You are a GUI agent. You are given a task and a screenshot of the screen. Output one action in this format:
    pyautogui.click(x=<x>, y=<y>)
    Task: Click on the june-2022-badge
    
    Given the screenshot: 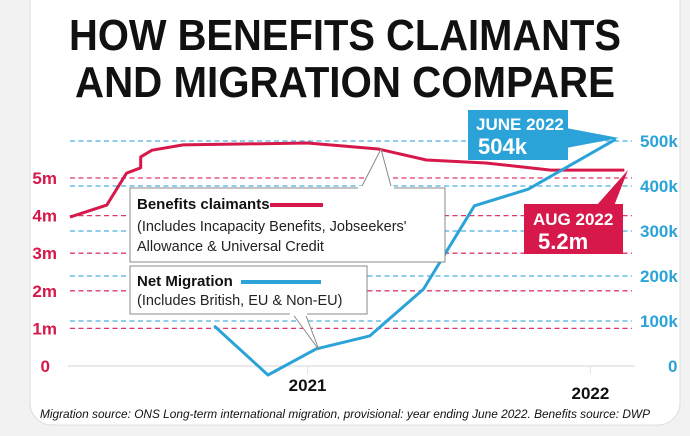 What is the action you would take?
    pyautogui.click(x=518, y=135)
    